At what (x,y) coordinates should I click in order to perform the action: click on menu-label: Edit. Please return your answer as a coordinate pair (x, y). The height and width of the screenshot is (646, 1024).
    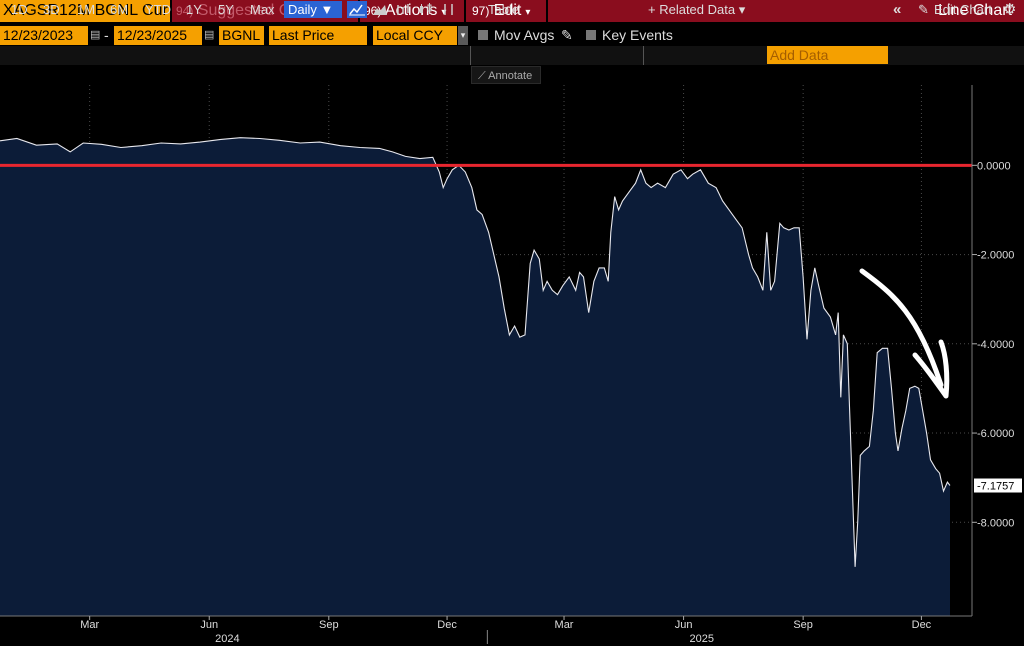
    Looking at the image, I should click on (507, 10).